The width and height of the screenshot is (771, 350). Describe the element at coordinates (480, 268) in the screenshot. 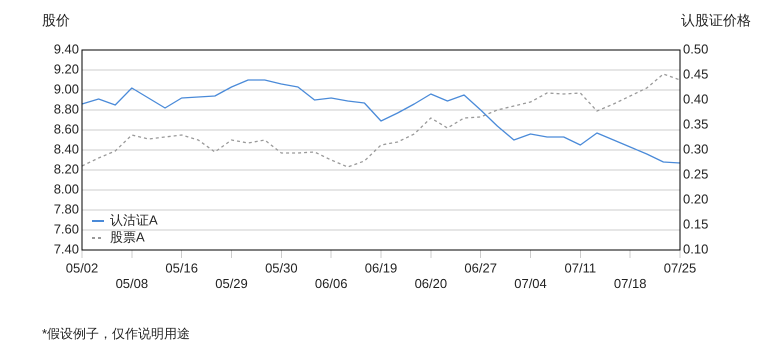

I see `x-tick-label: 06/27` at that location.